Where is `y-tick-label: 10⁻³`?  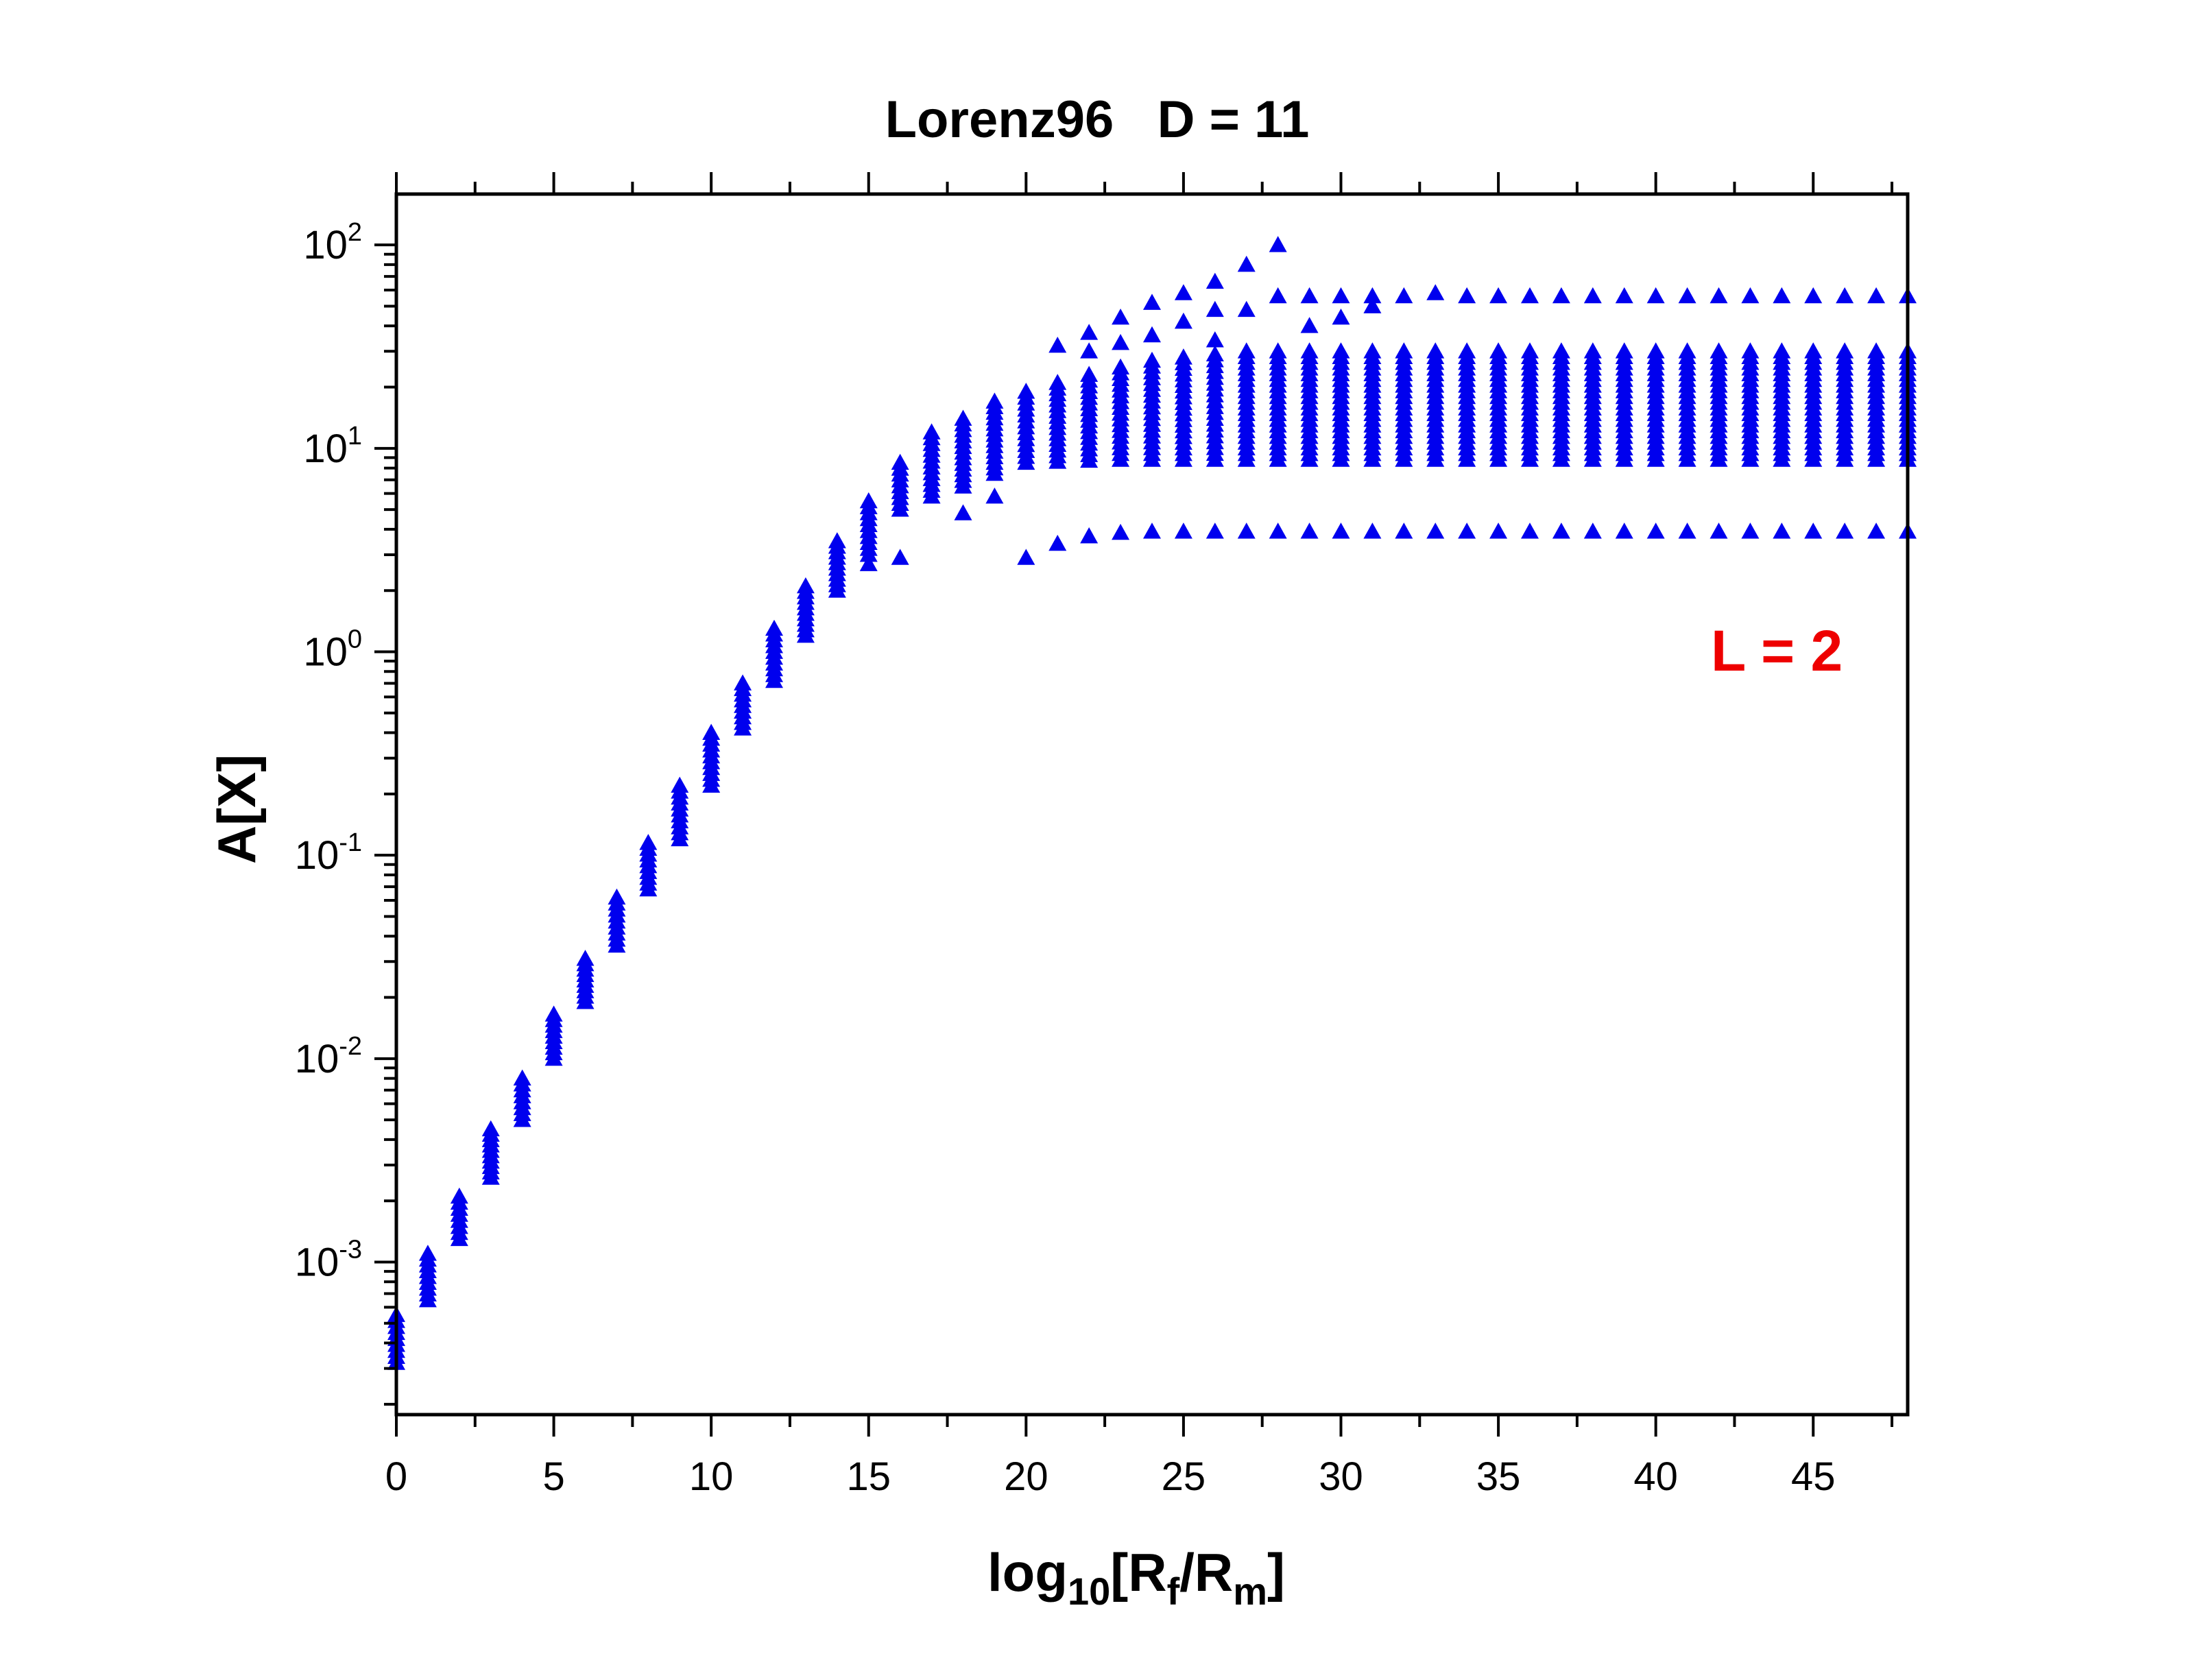 y-tick-label: 10⁻³ is located at coordinates (328, 1260).